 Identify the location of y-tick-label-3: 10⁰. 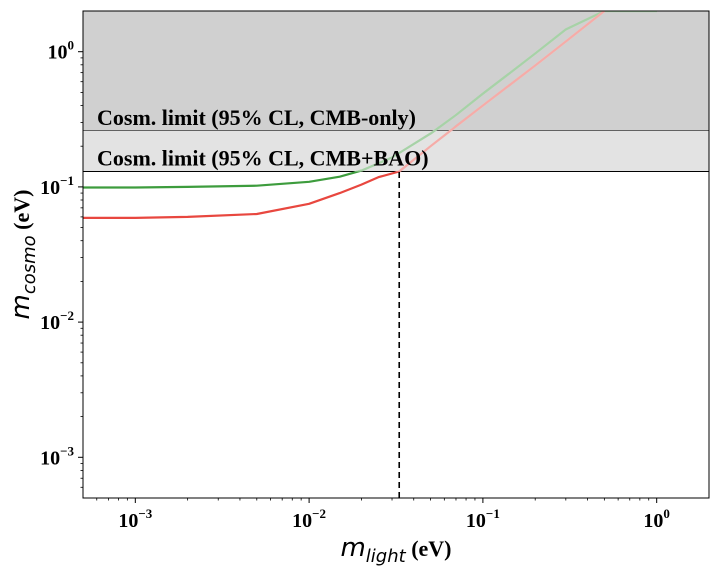
(61, 51).